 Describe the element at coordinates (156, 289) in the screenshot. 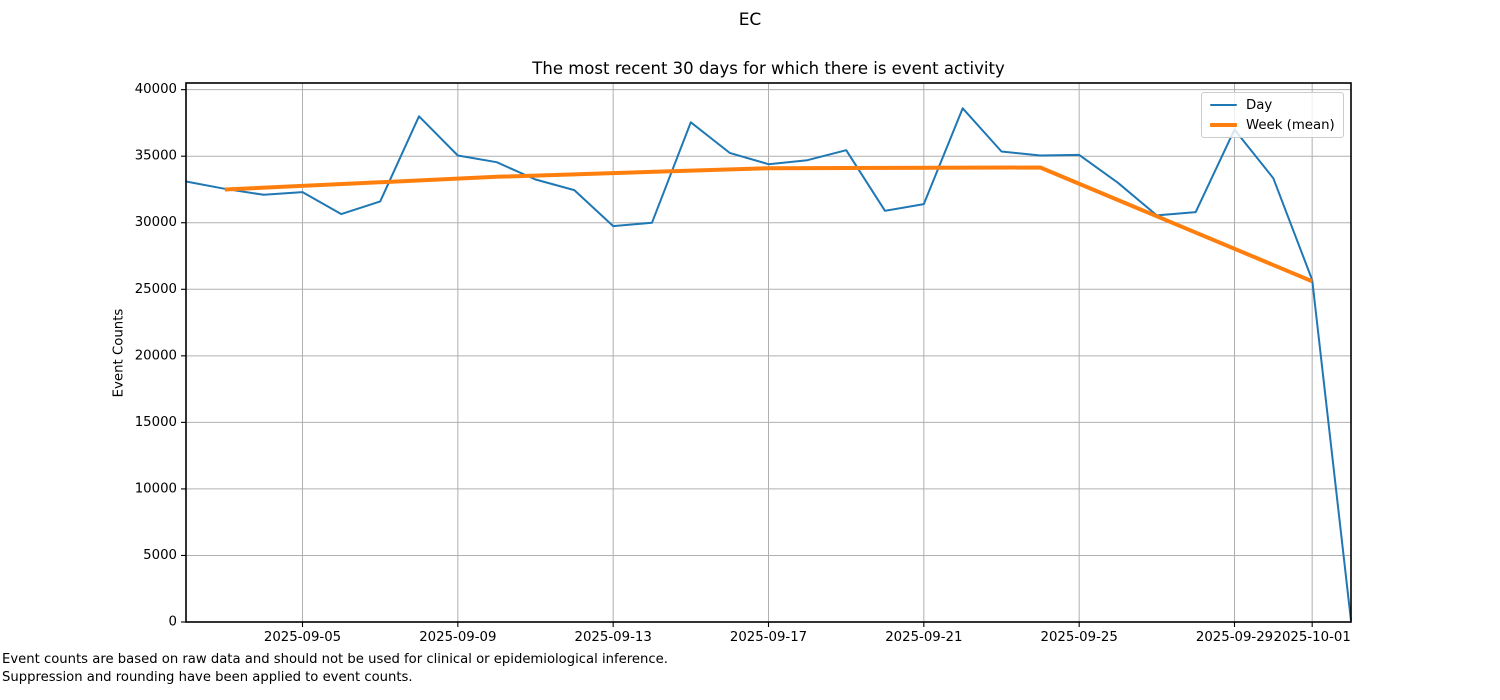

I see `y-tick-label: 25000` at that location.